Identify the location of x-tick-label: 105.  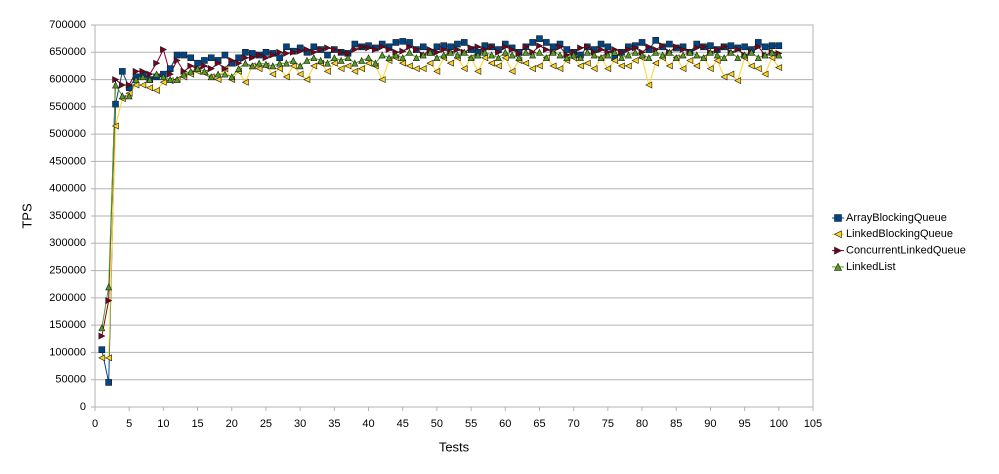
(813, 424).